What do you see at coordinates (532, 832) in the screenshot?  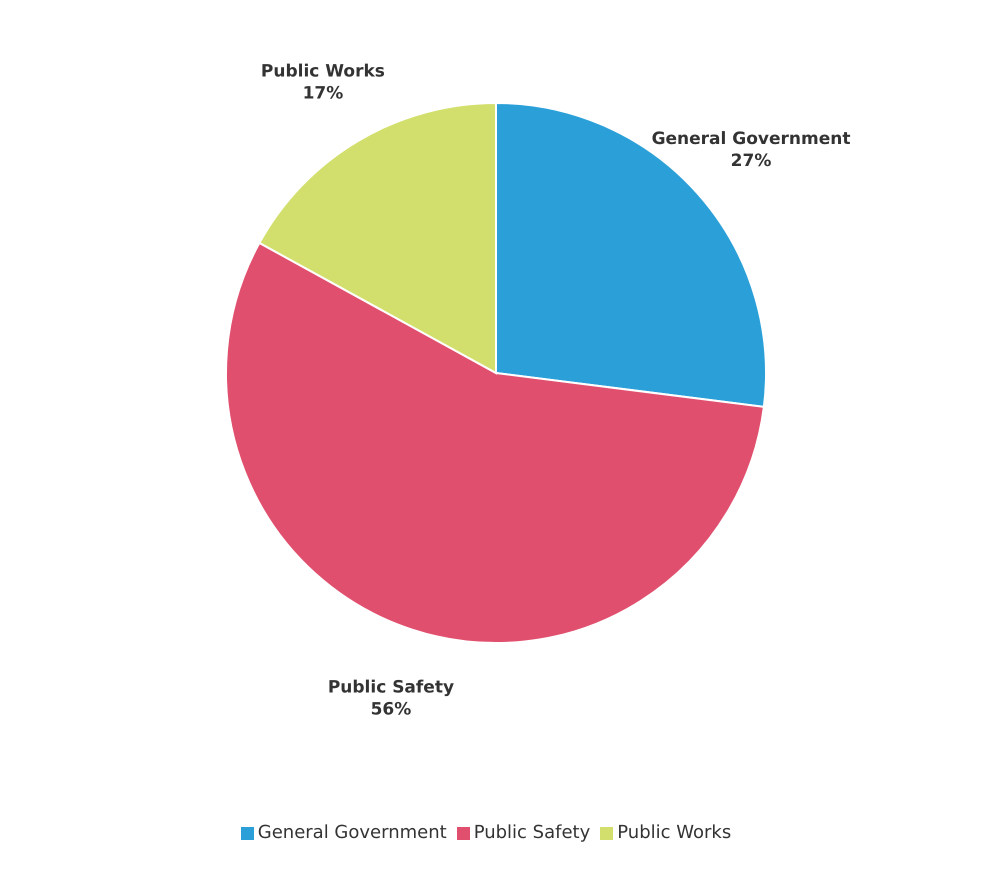 I see `legend-label: Public Safety` at bounding box center [532, 832].